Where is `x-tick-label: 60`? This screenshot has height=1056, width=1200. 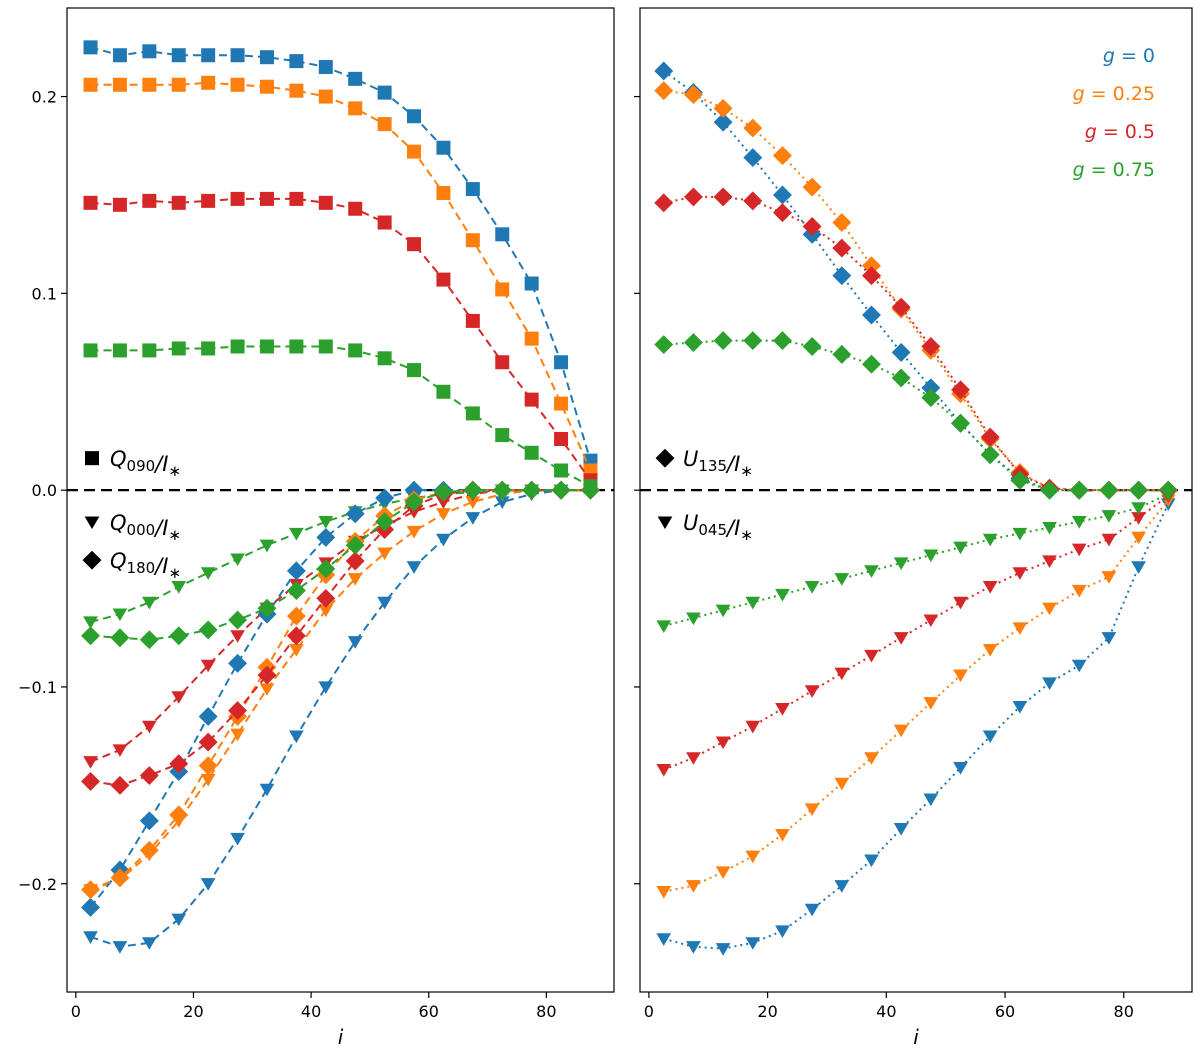 x-tick-label: 60 is located at coordinates (429, 1011).